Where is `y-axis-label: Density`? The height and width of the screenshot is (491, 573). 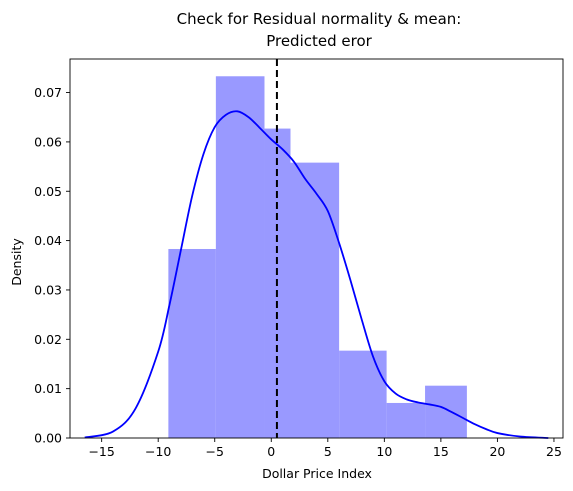
y-axis-label: Density is located at coordinates (16, 262).